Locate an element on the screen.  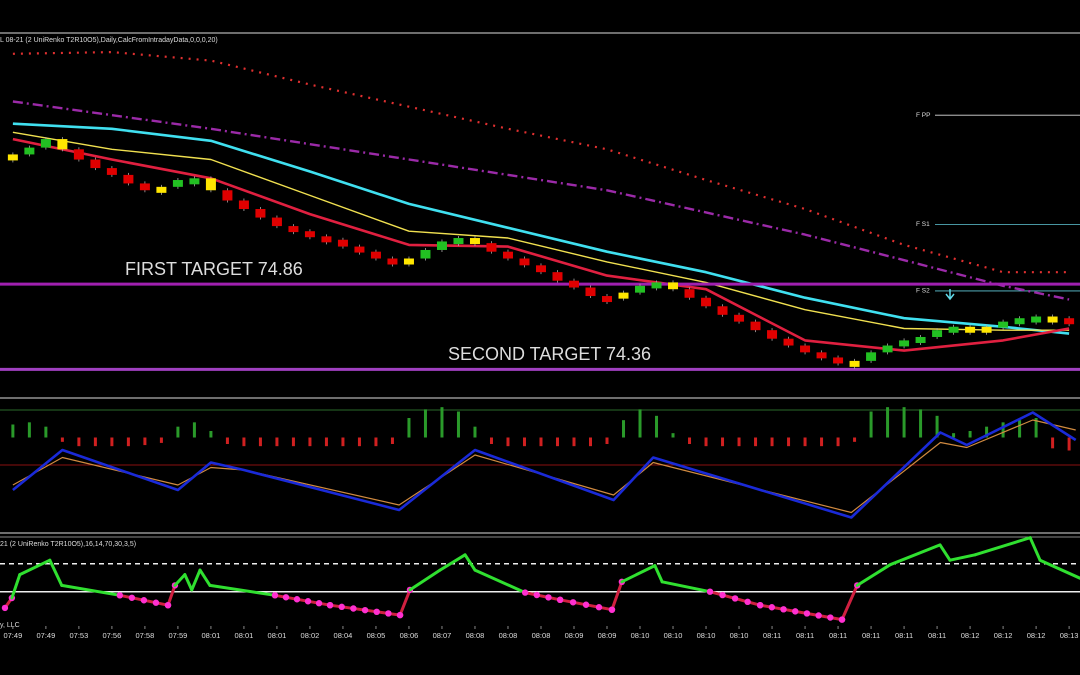
pivot-label: F PP is located at coordinates (923, 115).